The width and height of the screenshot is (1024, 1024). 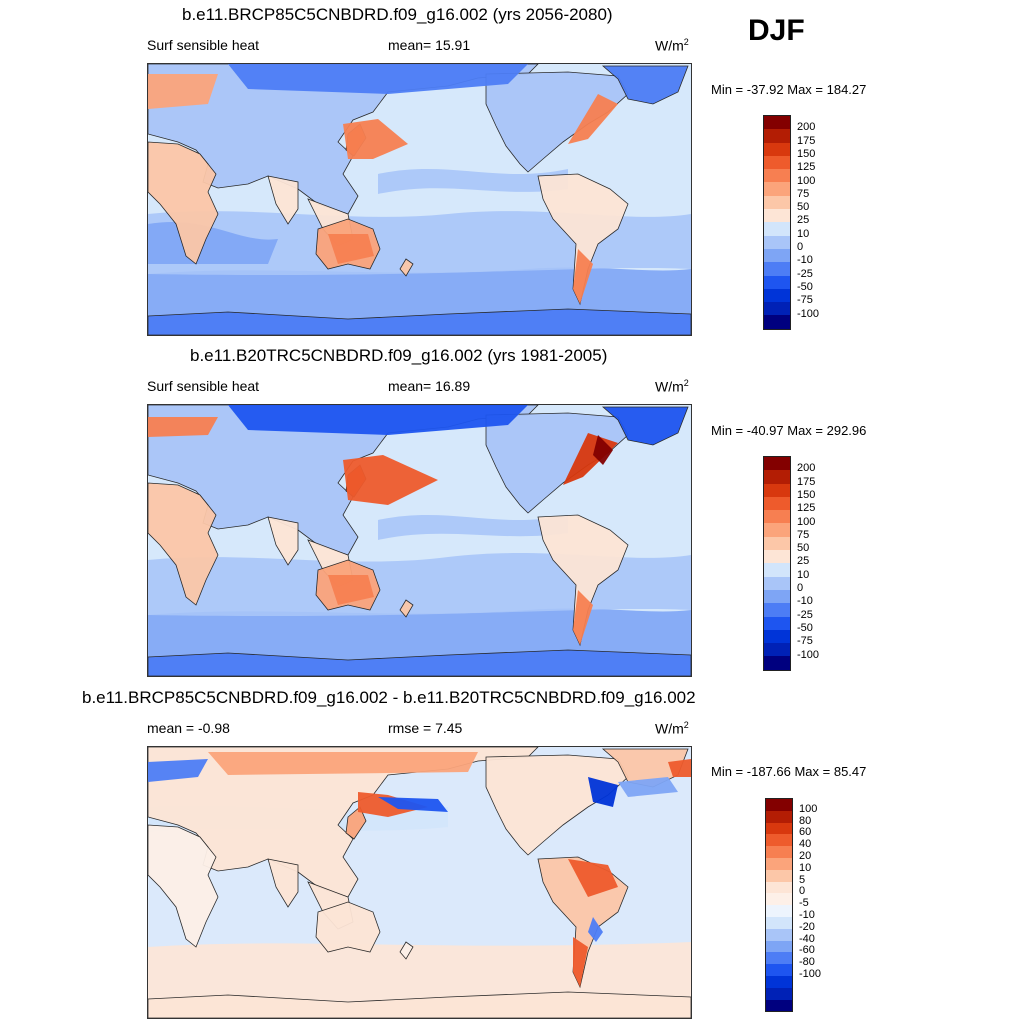 What do you see at coordinates (803, 207) in the screenshot?
I see `colorbar-tick-label: 50` at bounding box center [803, 207].